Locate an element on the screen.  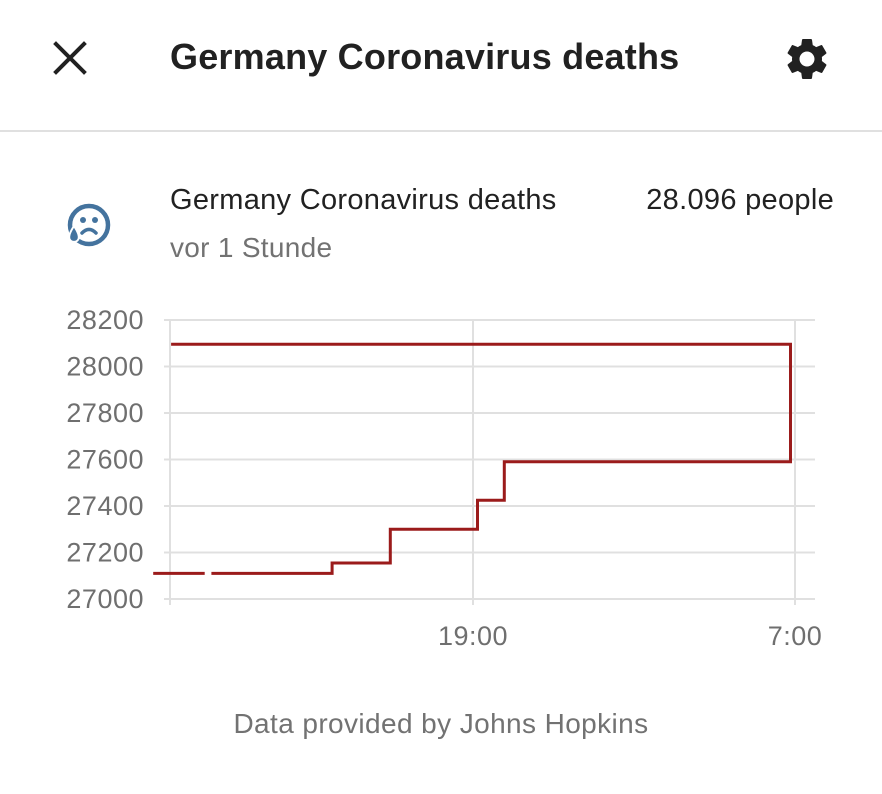
attribution-text: Data provided by Johns Hopkins is located at coordinates (441, 723).